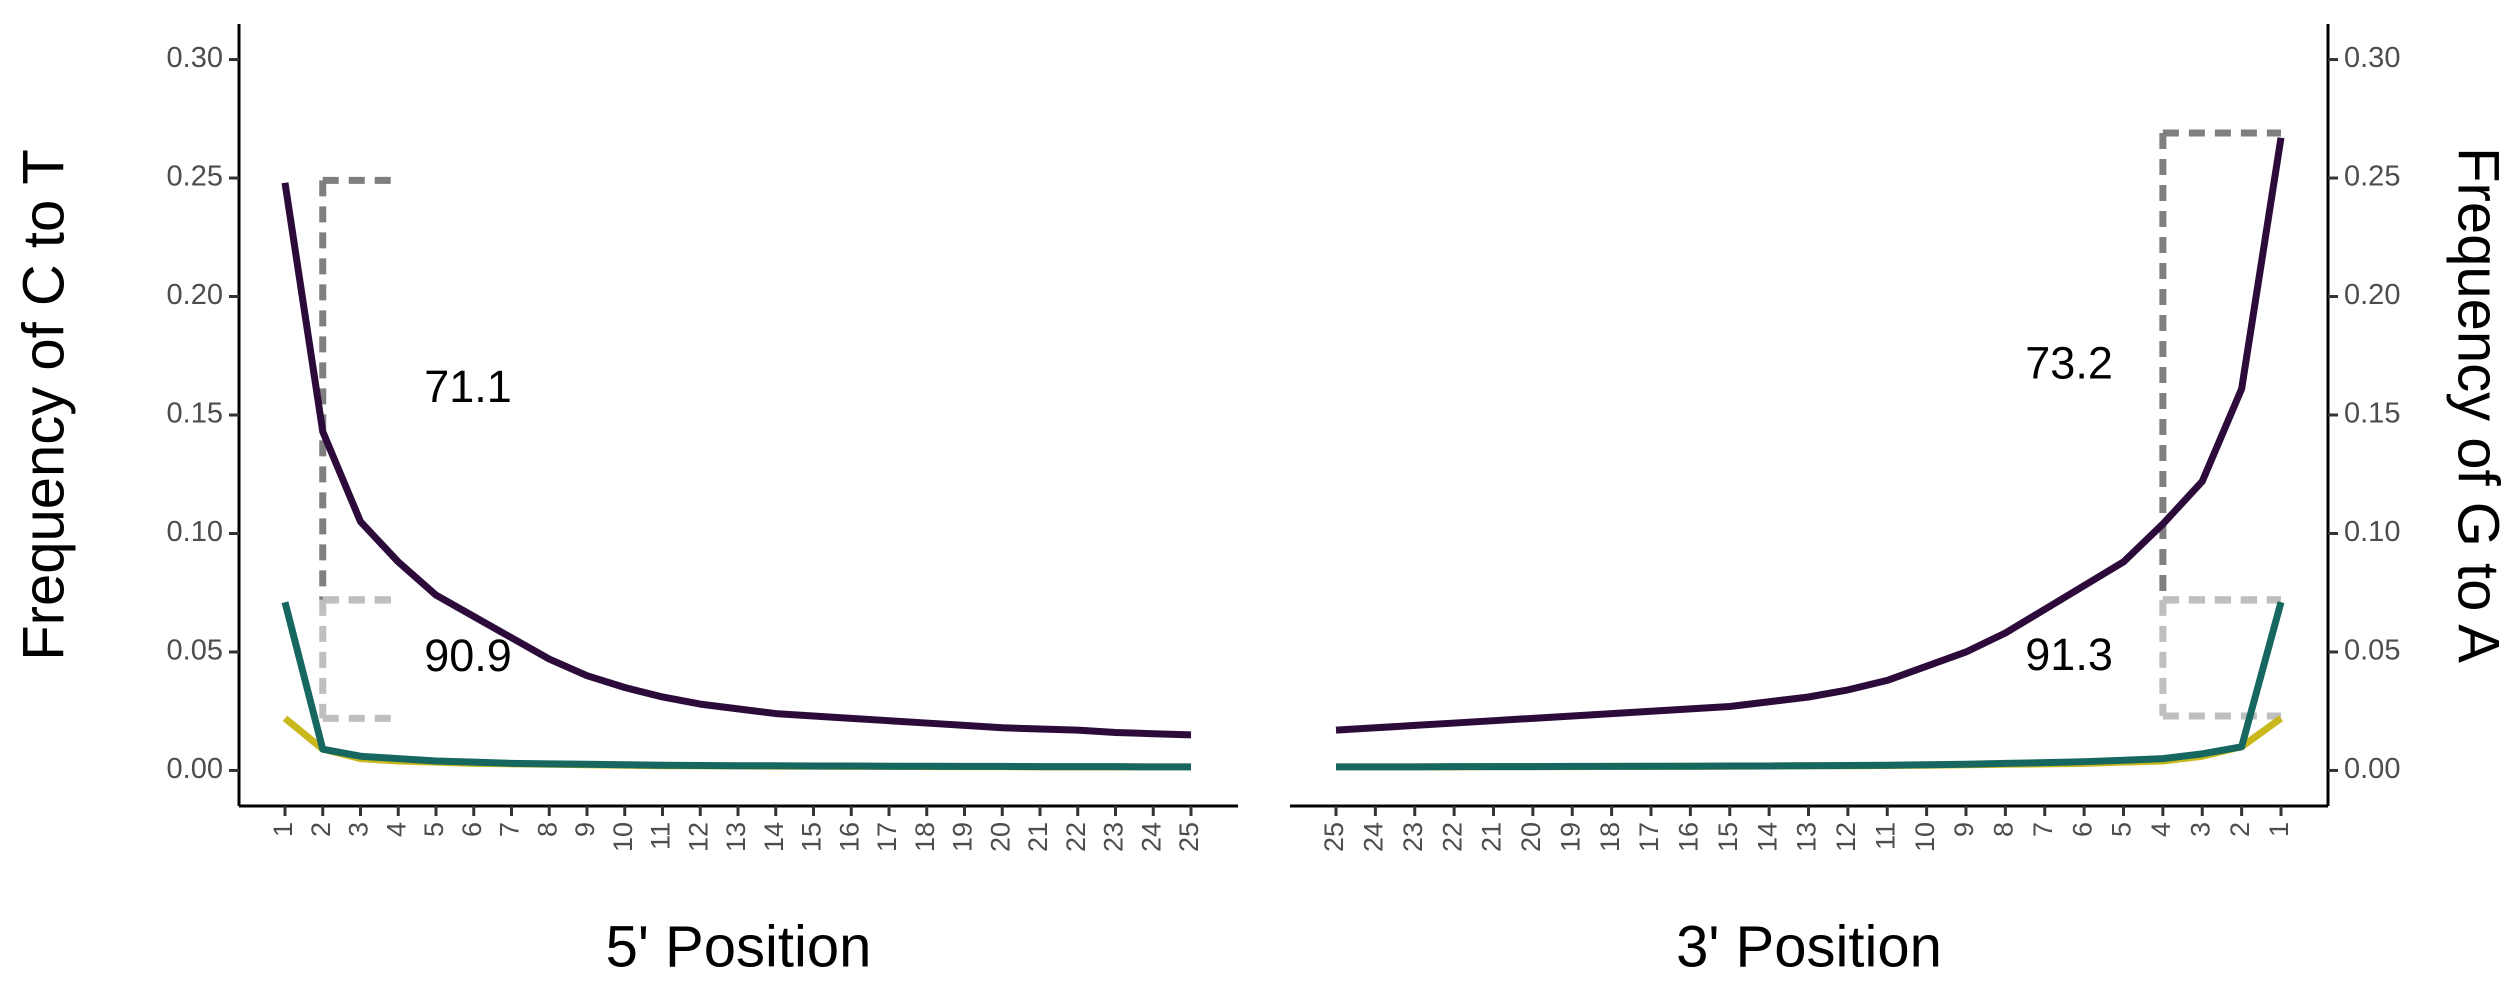  I want to click on x-axis-title: 5' Position, so click(739, 946).